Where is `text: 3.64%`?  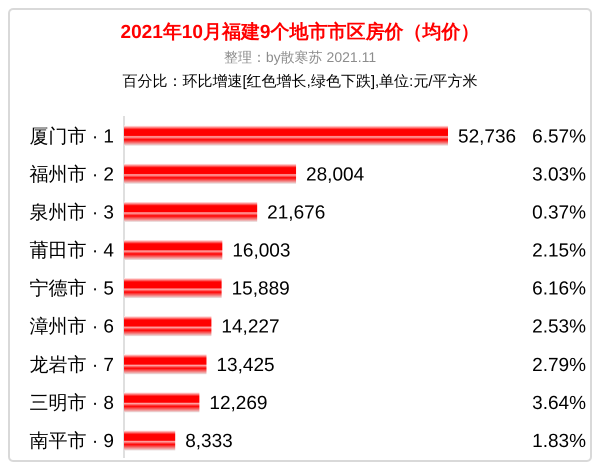
text: 3.64% is located at coordinates (559, 403).